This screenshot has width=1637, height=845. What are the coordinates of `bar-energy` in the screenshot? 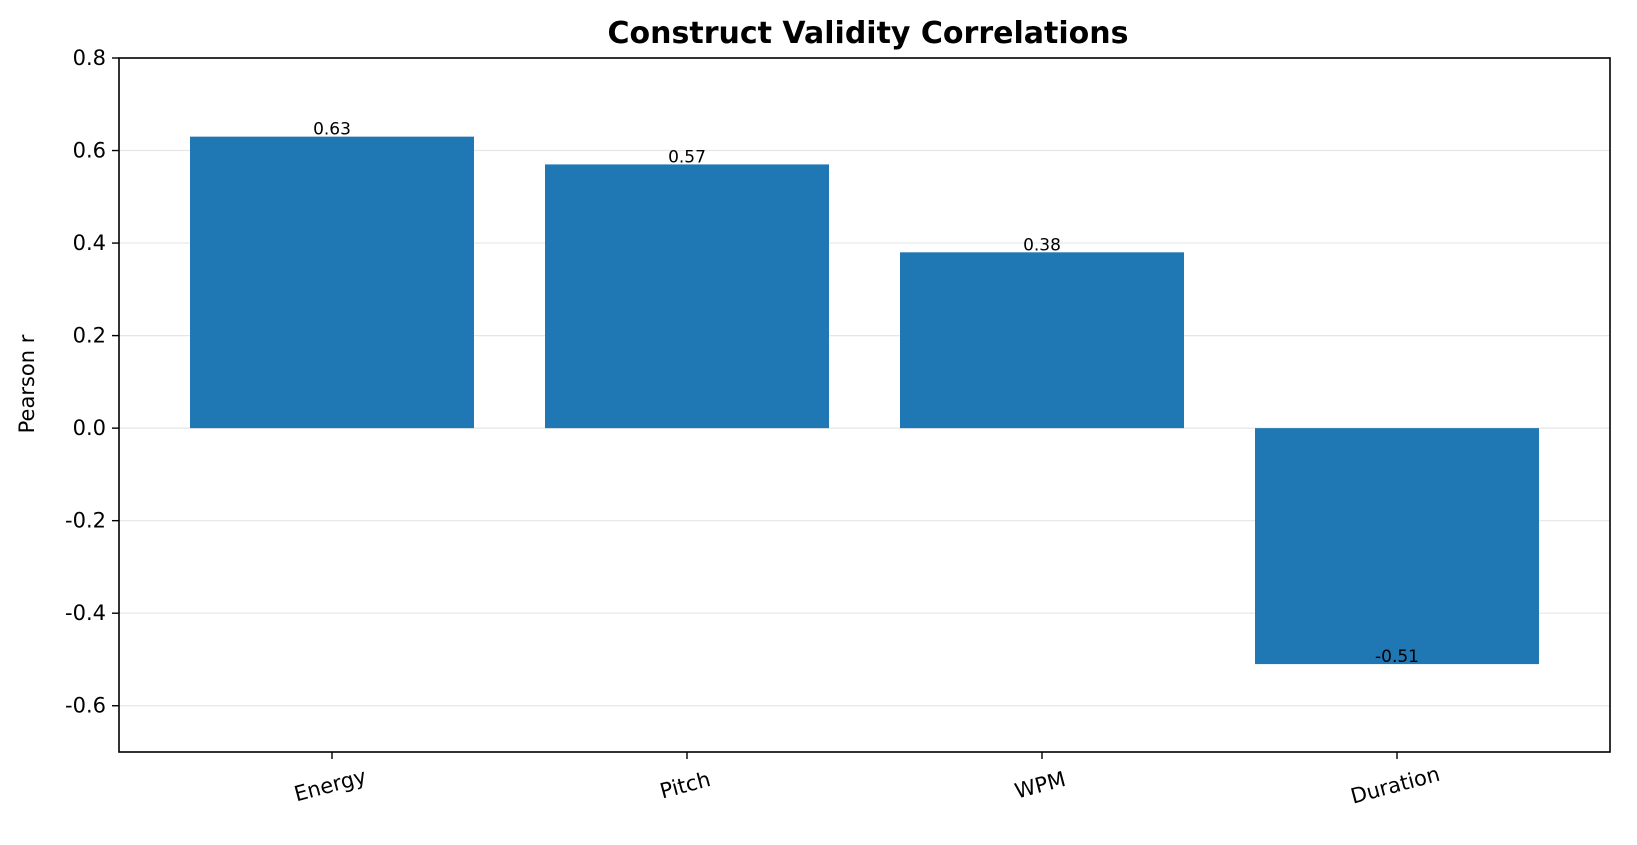 It's located at (332, 282).